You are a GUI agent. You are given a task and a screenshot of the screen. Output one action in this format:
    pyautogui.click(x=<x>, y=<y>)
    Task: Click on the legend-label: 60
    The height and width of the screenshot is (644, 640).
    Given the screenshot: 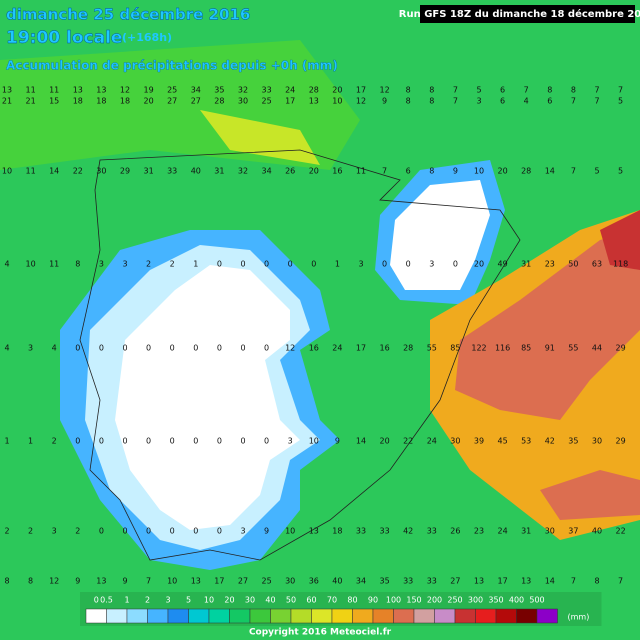 What is the action you would take?
    pyautogui.click(x=311, y=600)
    